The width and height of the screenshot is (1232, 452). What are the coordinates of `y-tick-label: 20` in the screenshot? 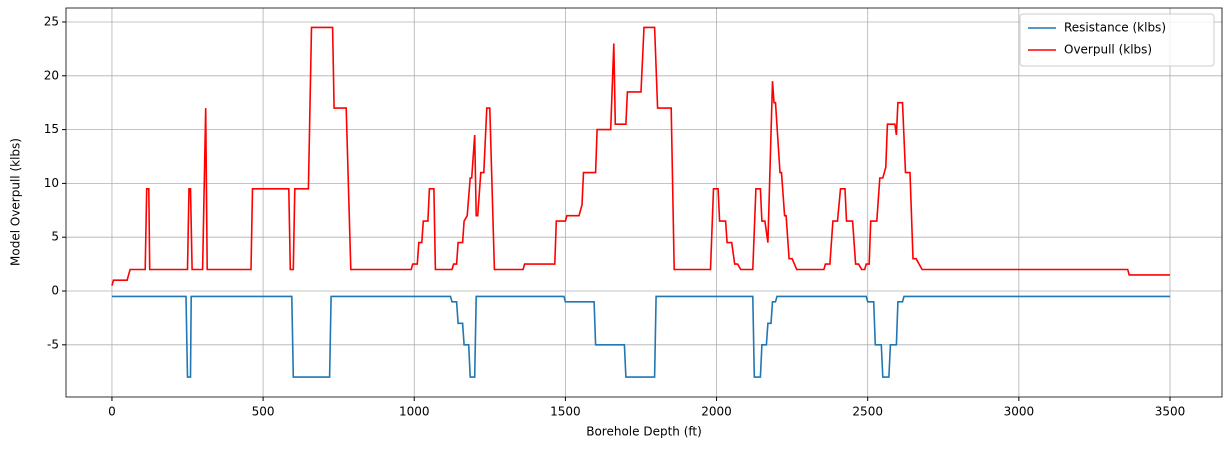 It's located at (51, 75).